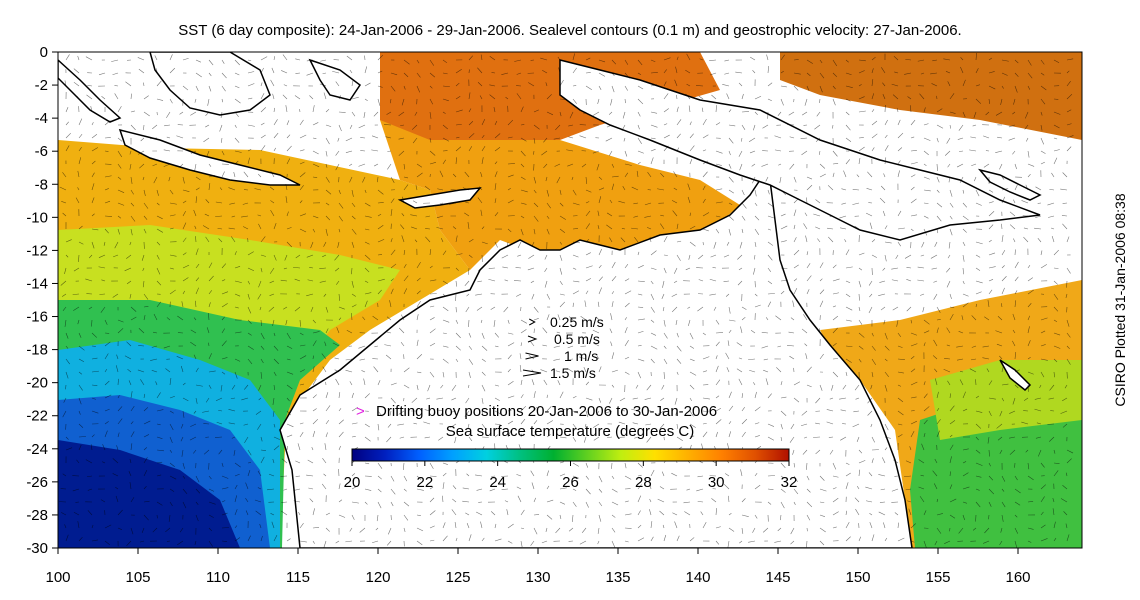  Describe the element at coordinates (1017, 577) in the screenshot. I see `x-tick-label: 160` at that location.